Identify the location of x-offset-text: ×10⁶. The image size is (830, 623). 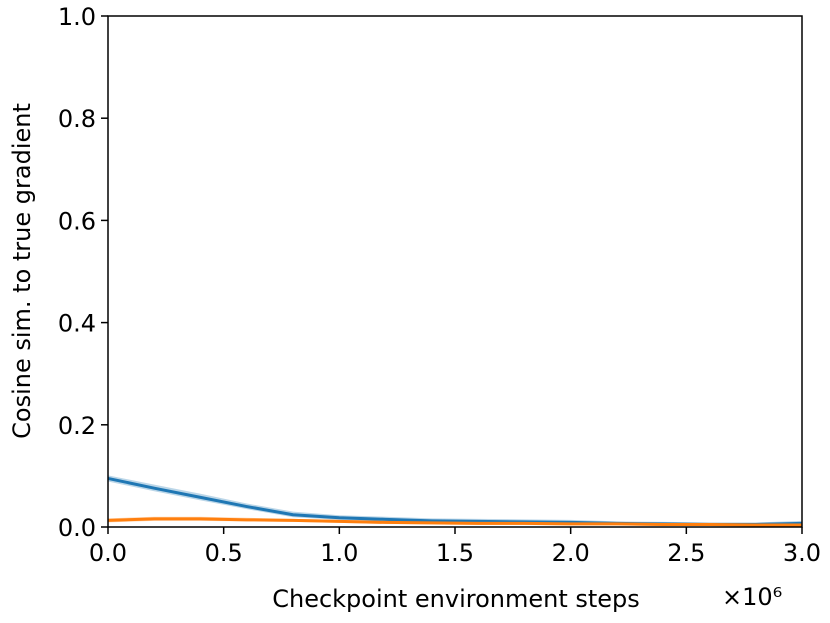
(752, 597).